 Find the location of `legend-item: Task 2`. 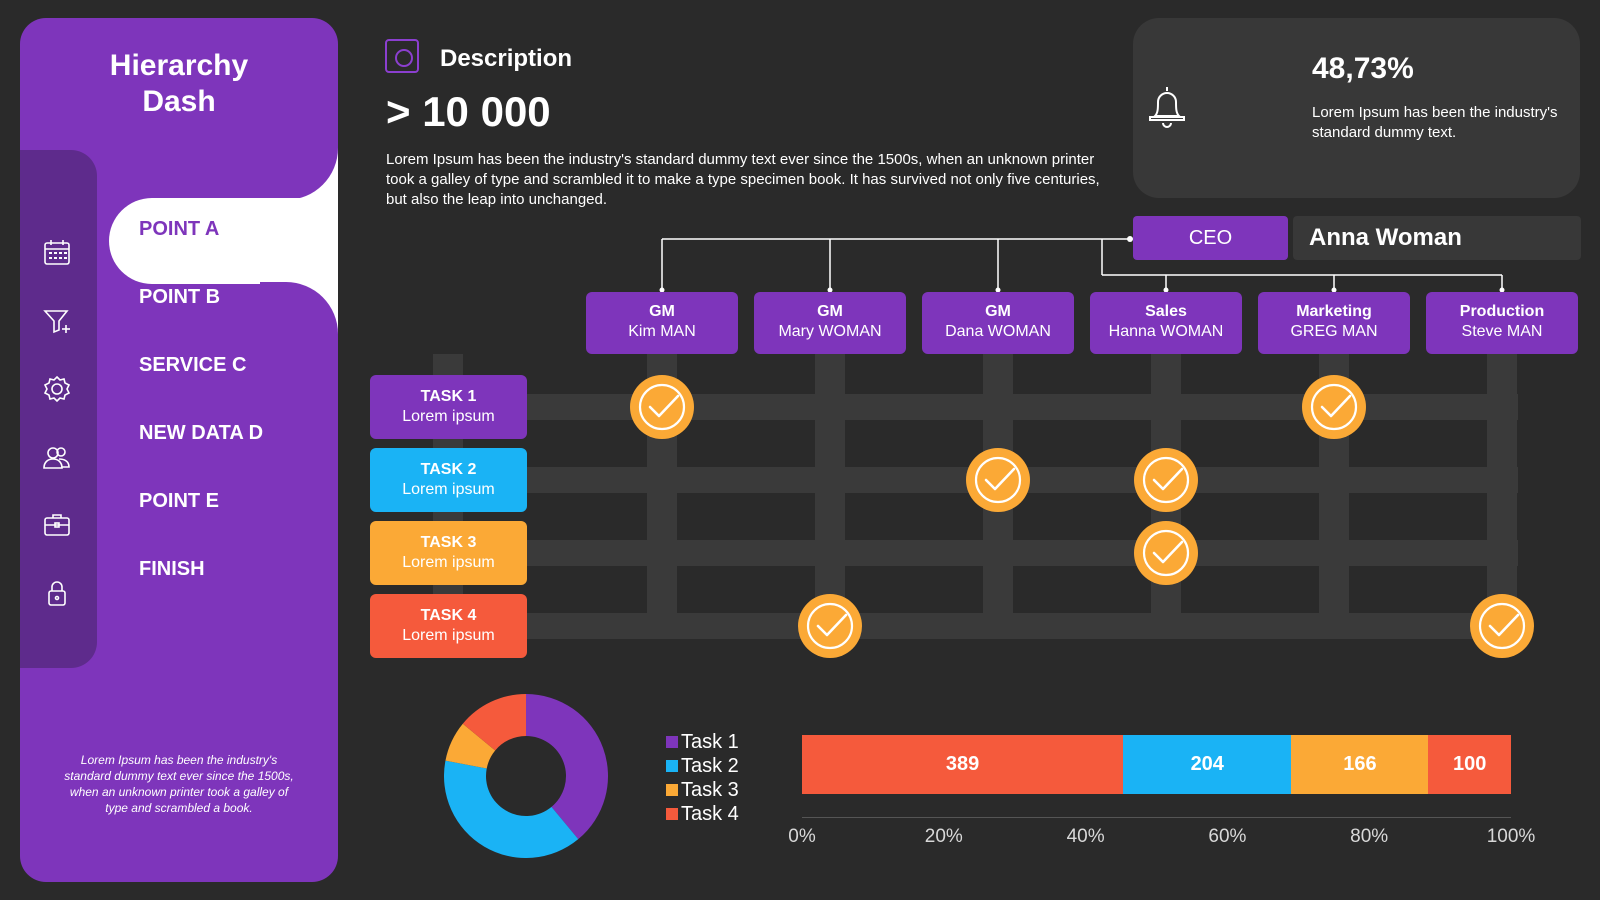

legend-item: Task 2 is located at coordinates (702, 766).